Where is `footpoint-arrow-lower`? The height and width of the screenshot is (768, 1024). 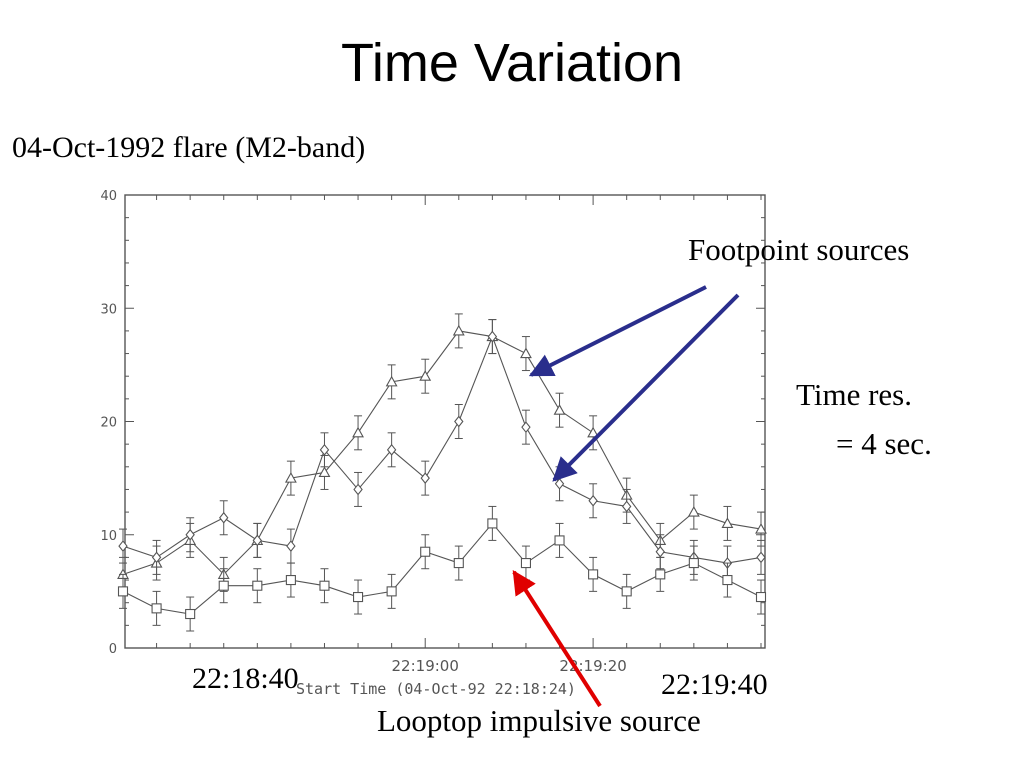
footpoint-arrow-lower is located at coordinates (646, 387).